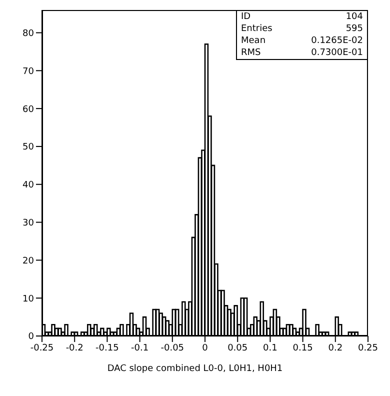 This screenshot has width=390, height=396. What do you see at coordinates (205, 348) in the screenshot?
I see `x-tick-label: 0` at bounding box center [205, 348].